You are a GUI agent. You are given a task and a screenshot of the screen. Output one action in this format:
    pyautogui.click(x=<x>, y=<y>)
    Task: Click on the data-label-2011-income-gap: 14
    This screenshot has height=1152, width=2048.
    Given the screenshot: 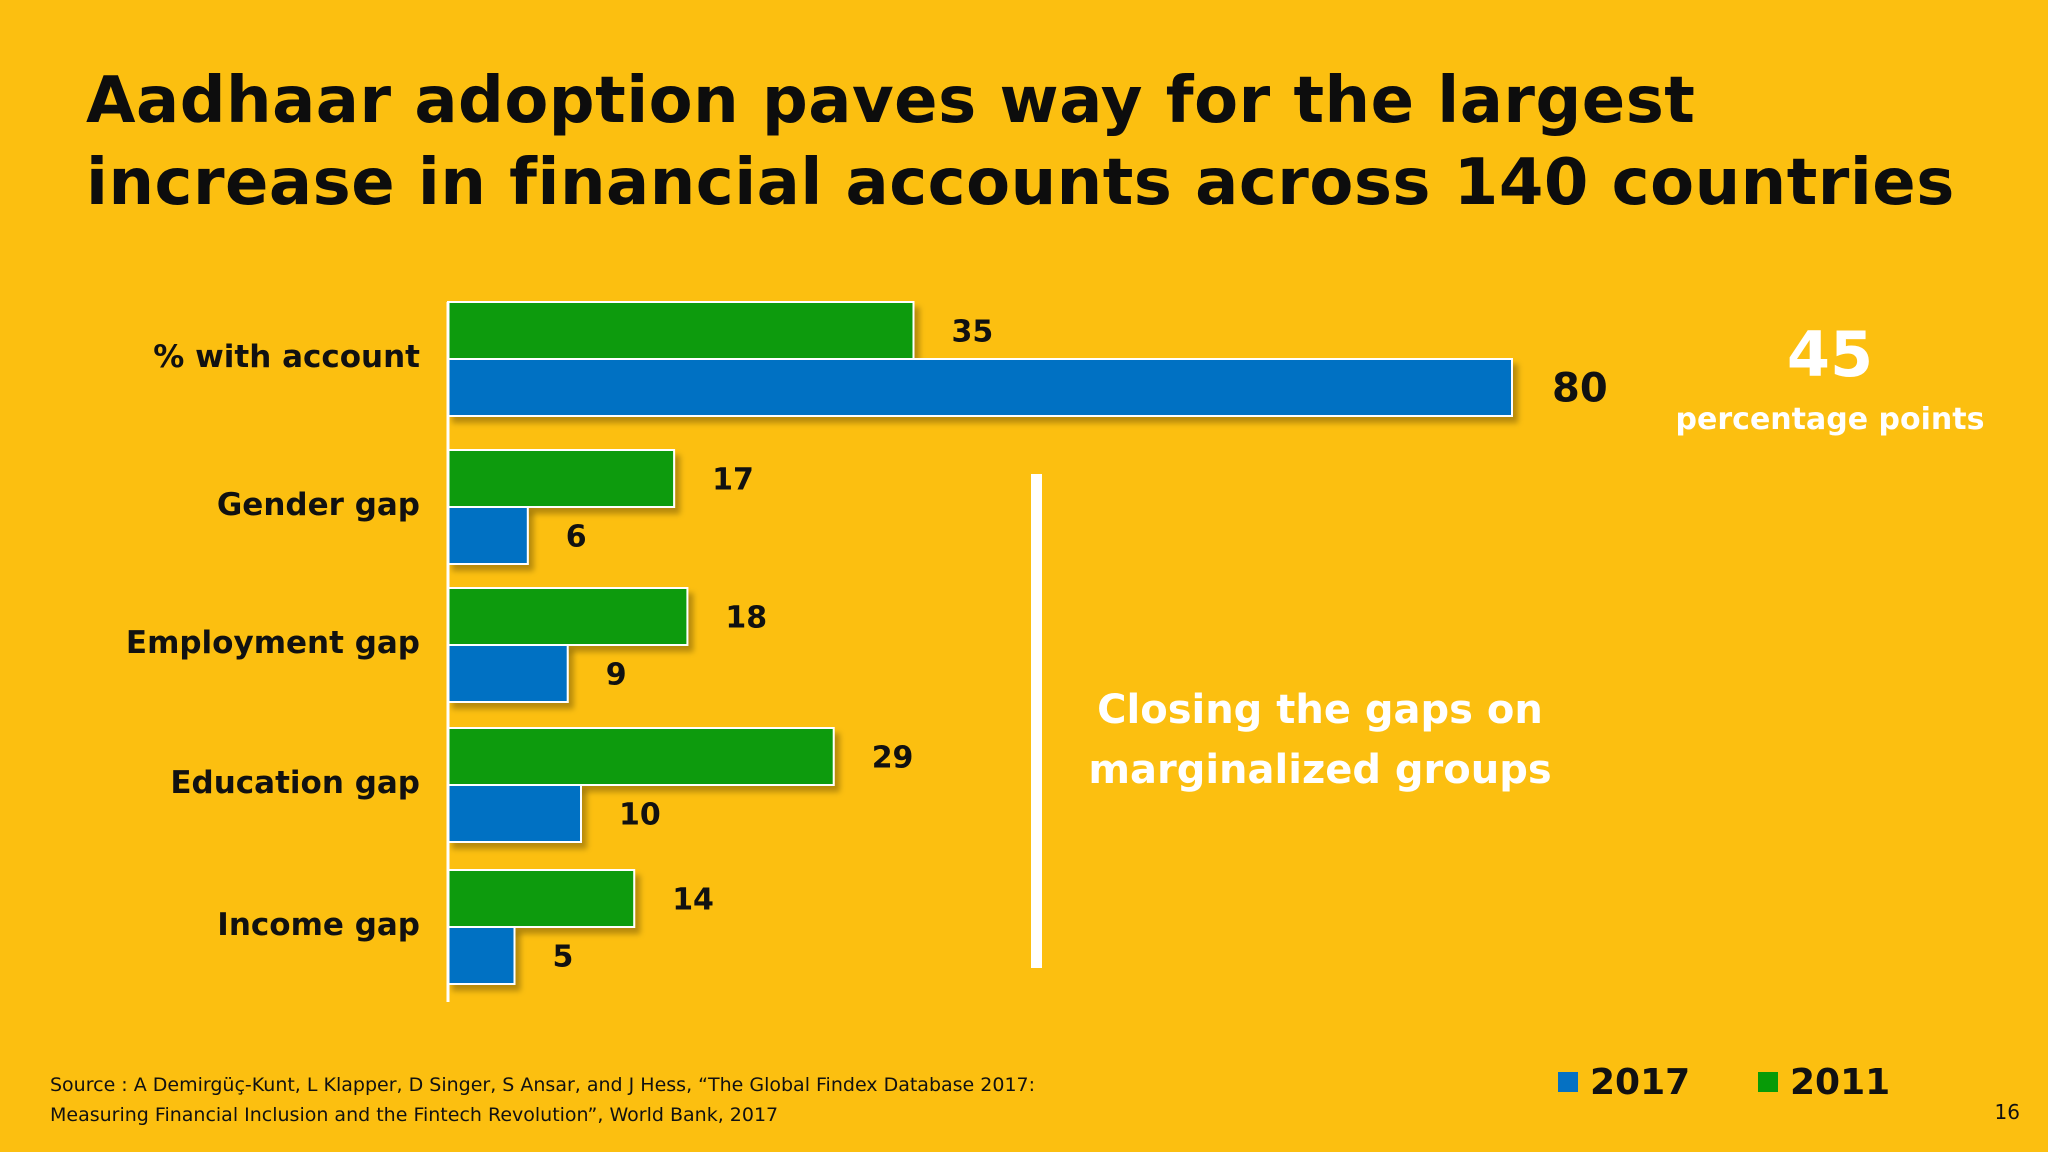 What is the action you would take?
    pyautogui.click(x=693, y=900)
    